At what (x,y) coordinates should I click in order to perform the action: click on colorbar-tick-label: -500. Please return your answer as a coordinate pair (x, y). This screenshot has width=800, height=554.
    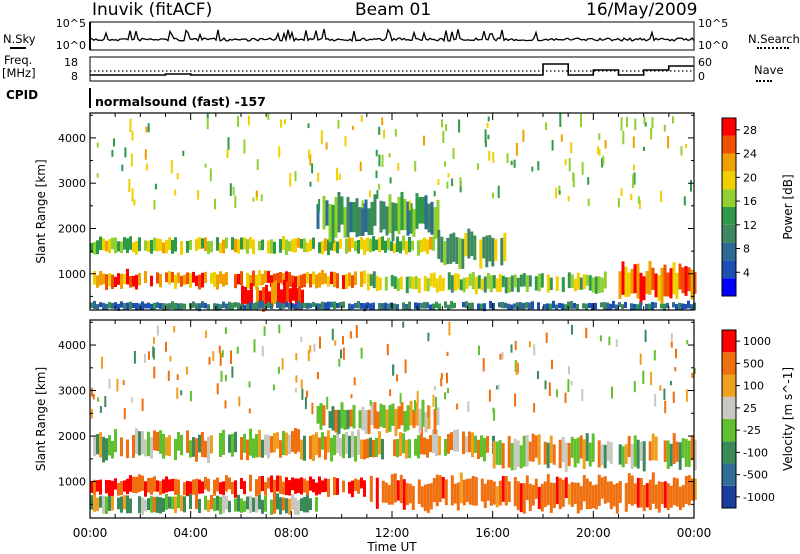
    Looking at the image, I should click on (755, 475).